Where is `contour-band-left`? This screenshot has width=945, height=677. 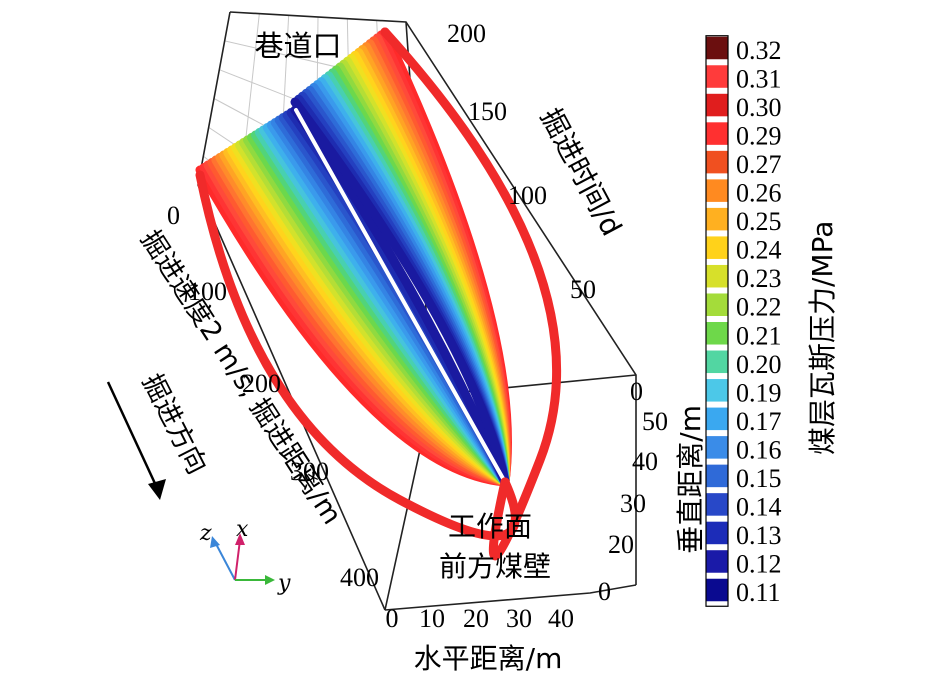 contour-band-left is located at coordinates (400, 296).